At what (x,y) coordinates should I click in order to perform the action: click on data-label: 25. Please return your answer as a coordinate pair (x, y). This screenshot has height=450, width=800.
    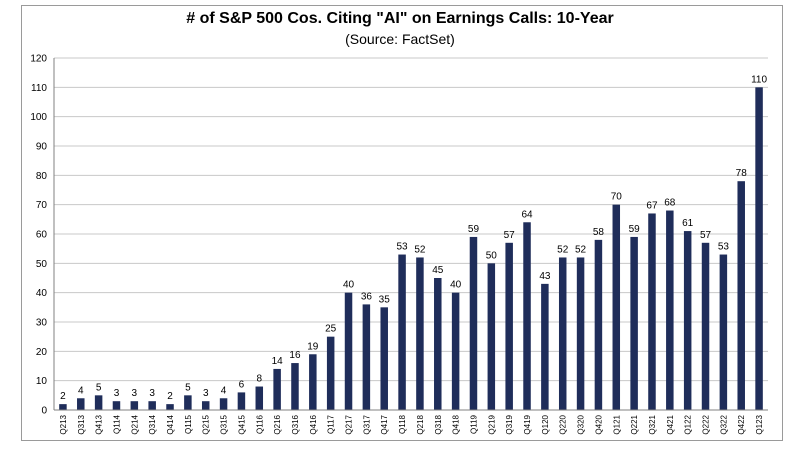
    Looking at the image, I should click on (331, 329).